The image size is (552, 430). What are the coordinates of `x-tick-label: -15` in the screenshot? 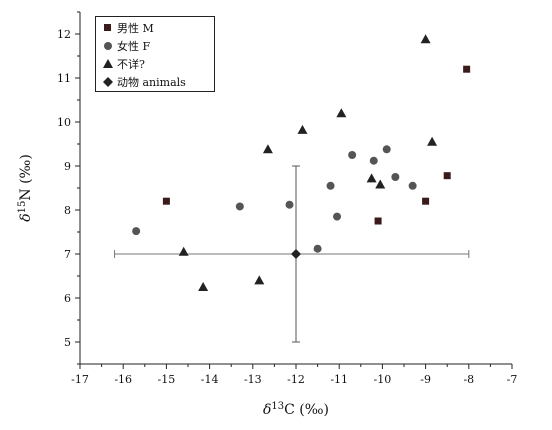 It's located at (167, 379).